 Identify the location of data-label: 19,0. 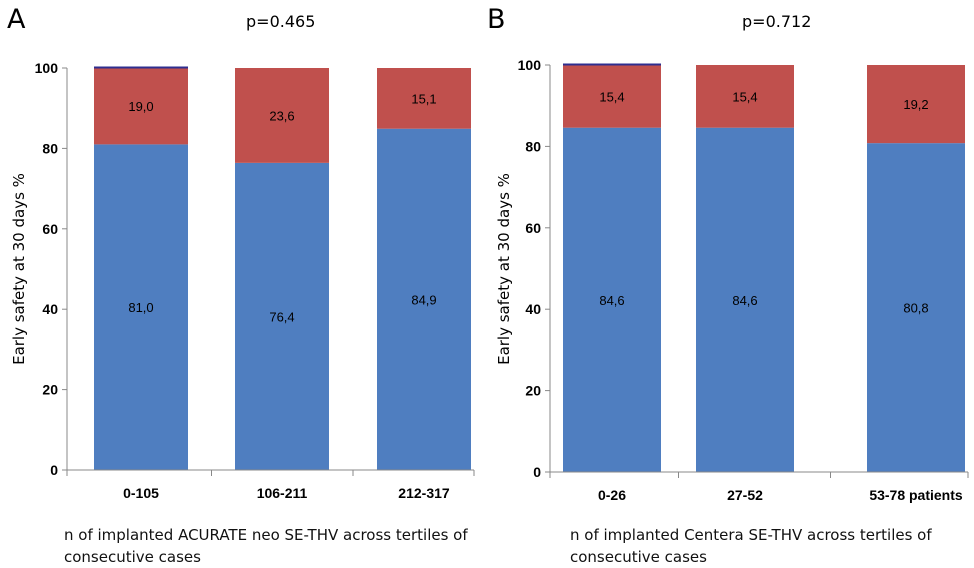
(140, 106).